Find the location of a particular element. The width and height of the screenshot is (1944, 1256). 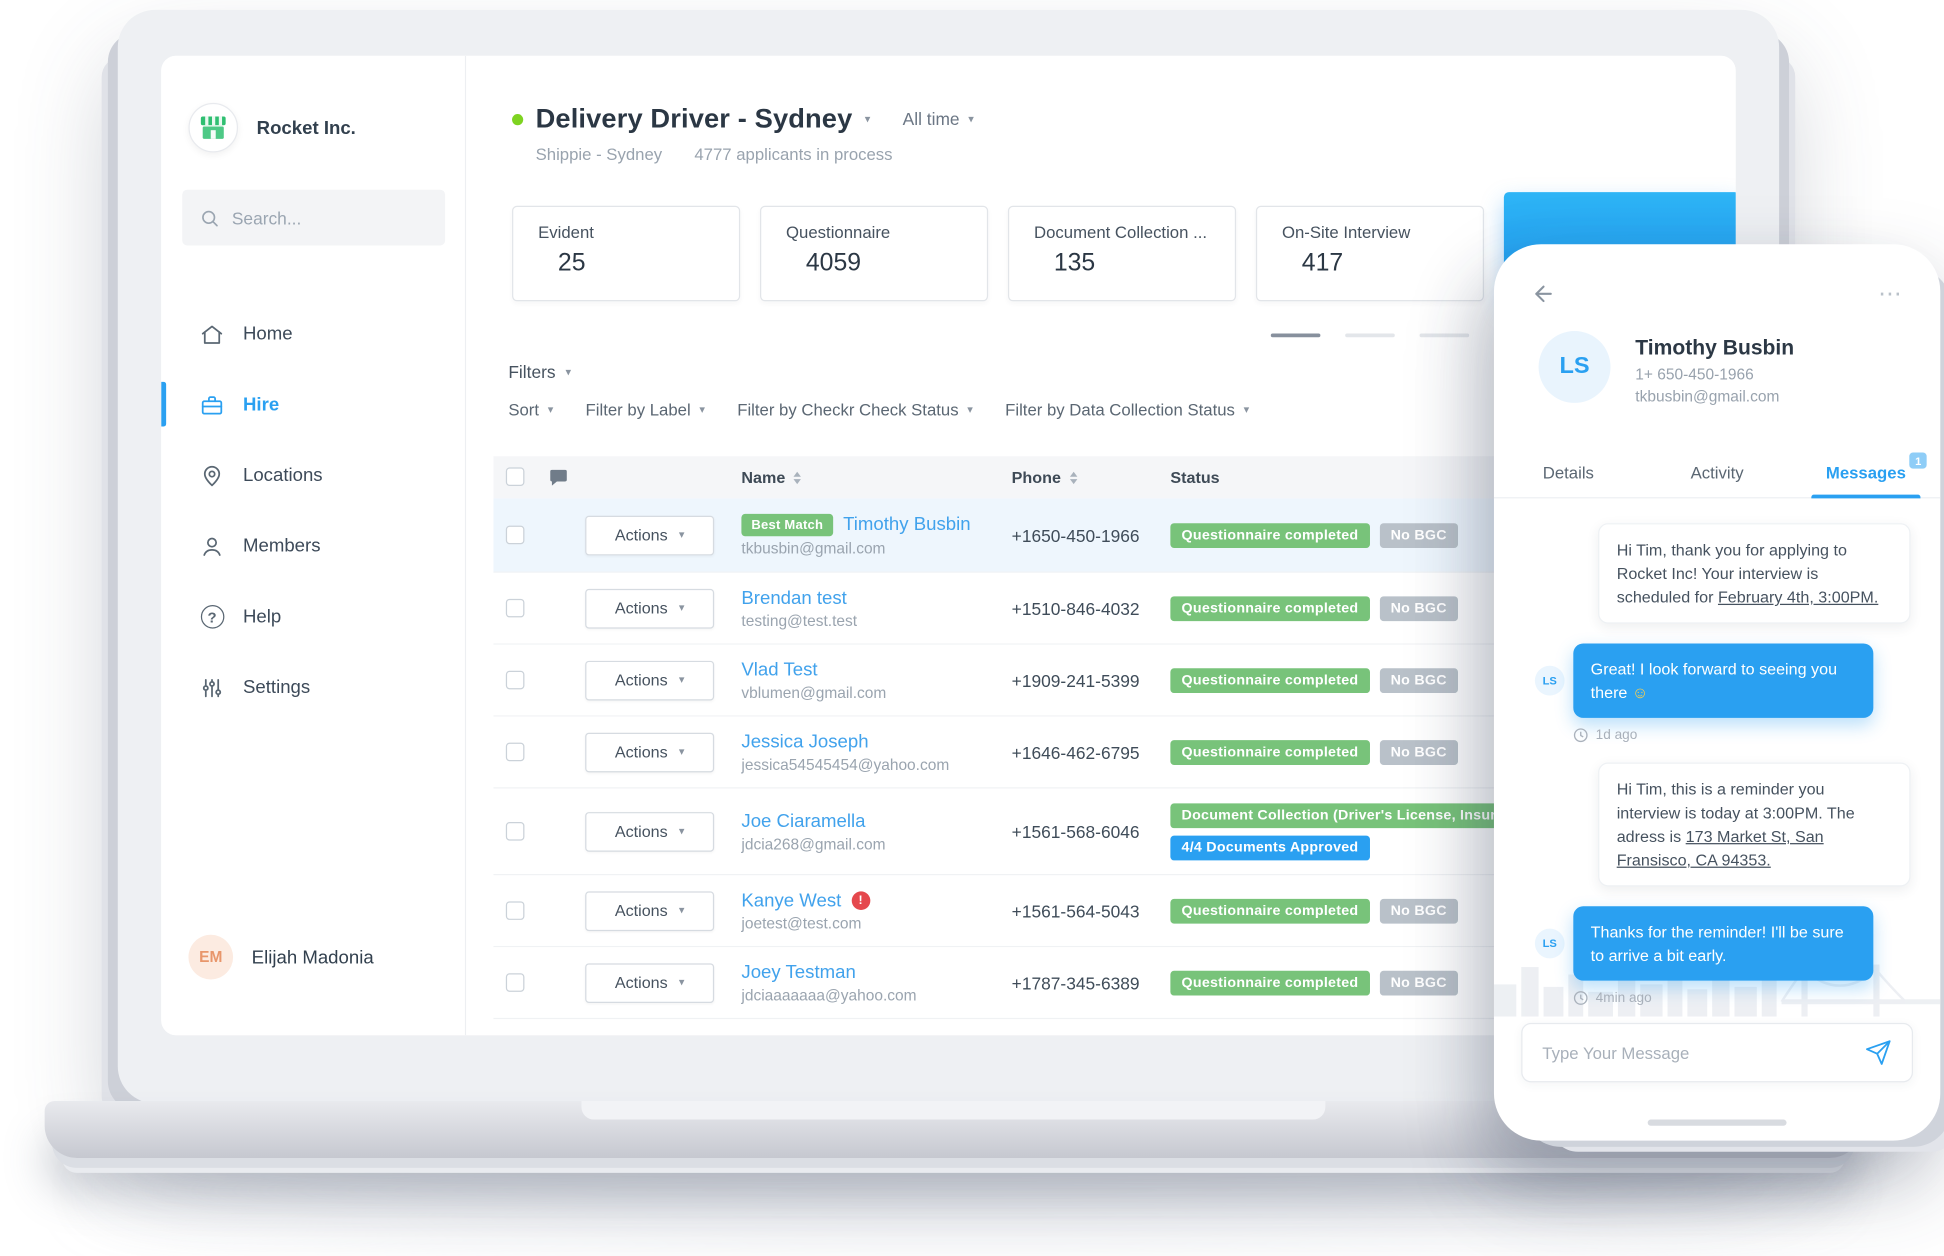

sidebar-item-members: Members is located at coordinates (313, 546).